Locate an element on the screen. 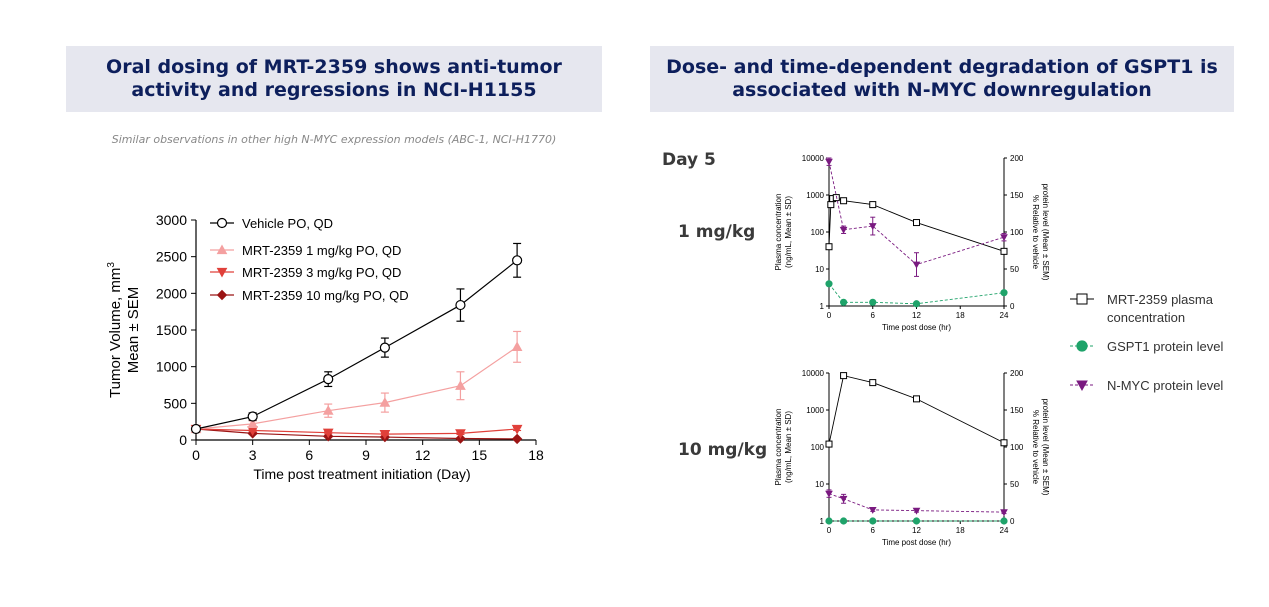 This screenshot has height=607, width=1269. y-axis-label: Tumor Volume, mm3 is located at coordinates (115, 330).